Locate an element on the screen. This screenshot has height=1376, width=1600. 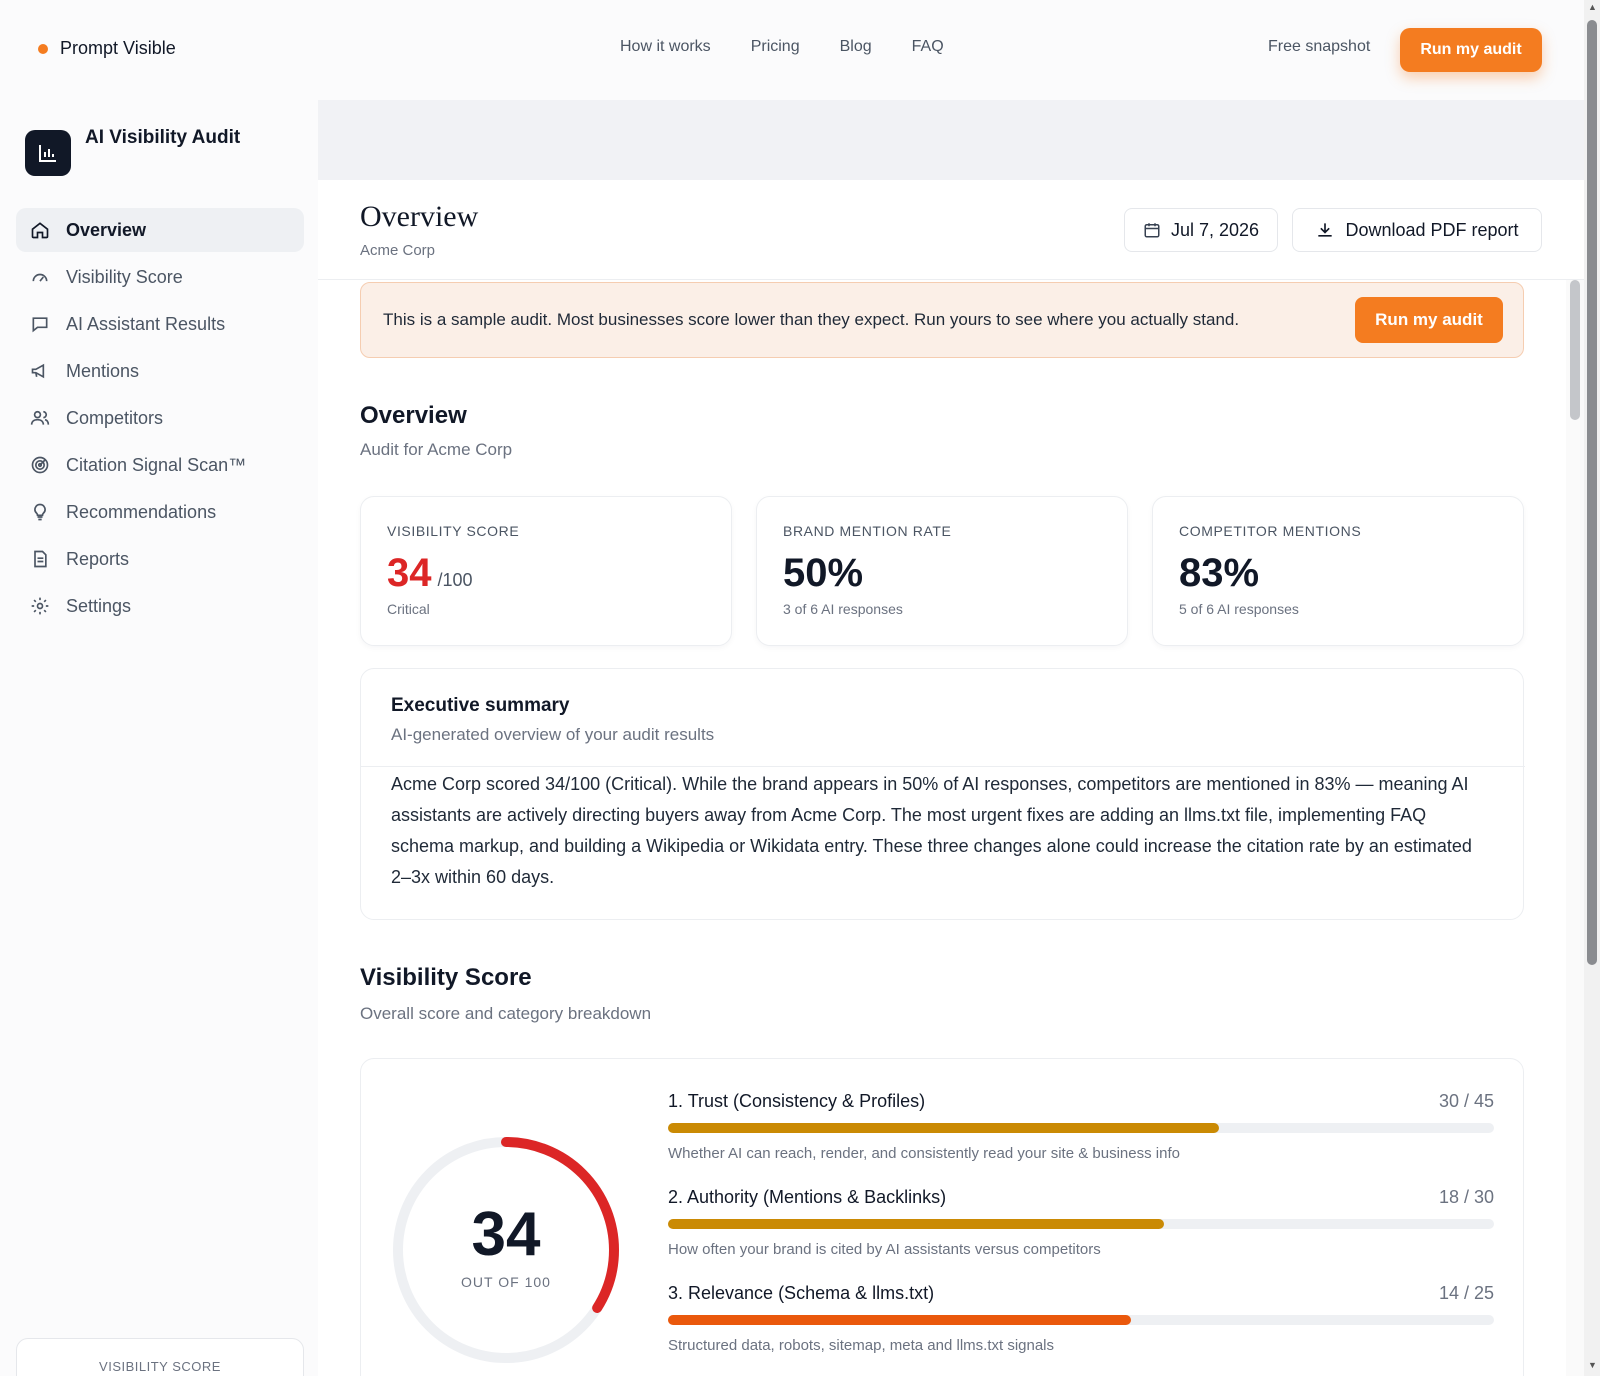
calendar-icon is located at coordinates (1152, 230).